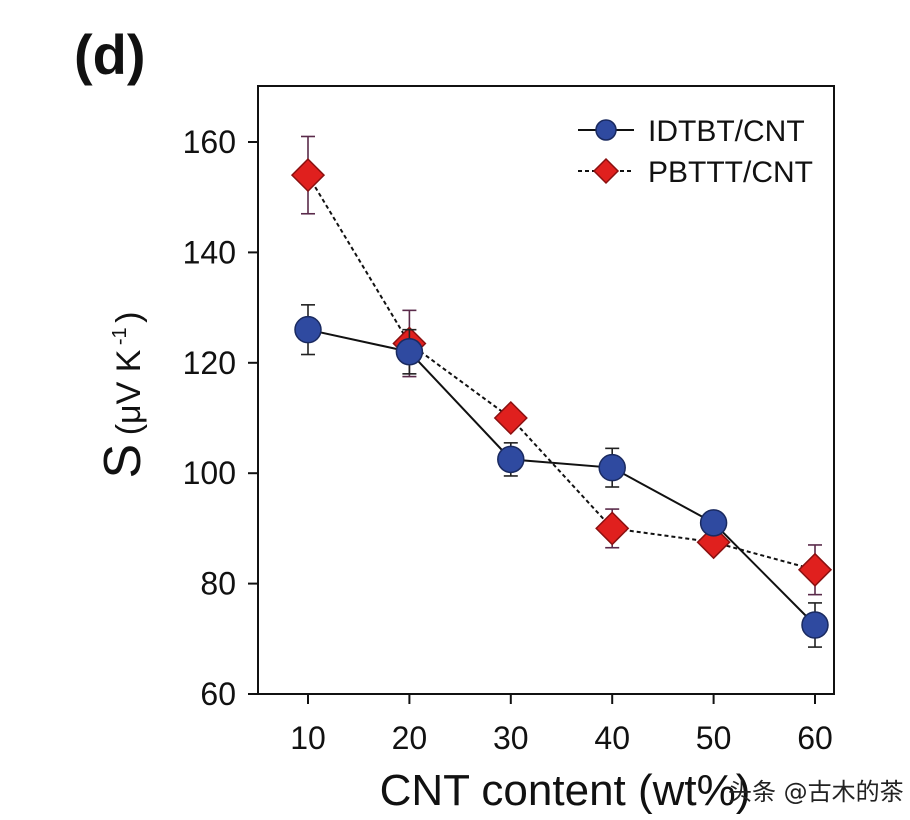 The height and width of the screenshot is (820, 910). What do you see at coordinates (209, 142) in the screenshot?
I see `y-tick-label: 160` at bounding box center [209, 142].